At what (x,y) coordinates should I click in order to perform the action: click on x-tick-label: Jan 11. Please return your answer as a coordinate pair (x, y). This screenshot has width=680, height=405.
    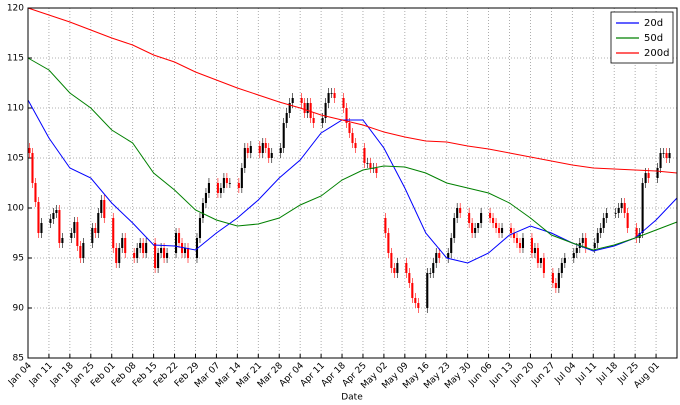
    Looking at the image, I should click on (41, 375).